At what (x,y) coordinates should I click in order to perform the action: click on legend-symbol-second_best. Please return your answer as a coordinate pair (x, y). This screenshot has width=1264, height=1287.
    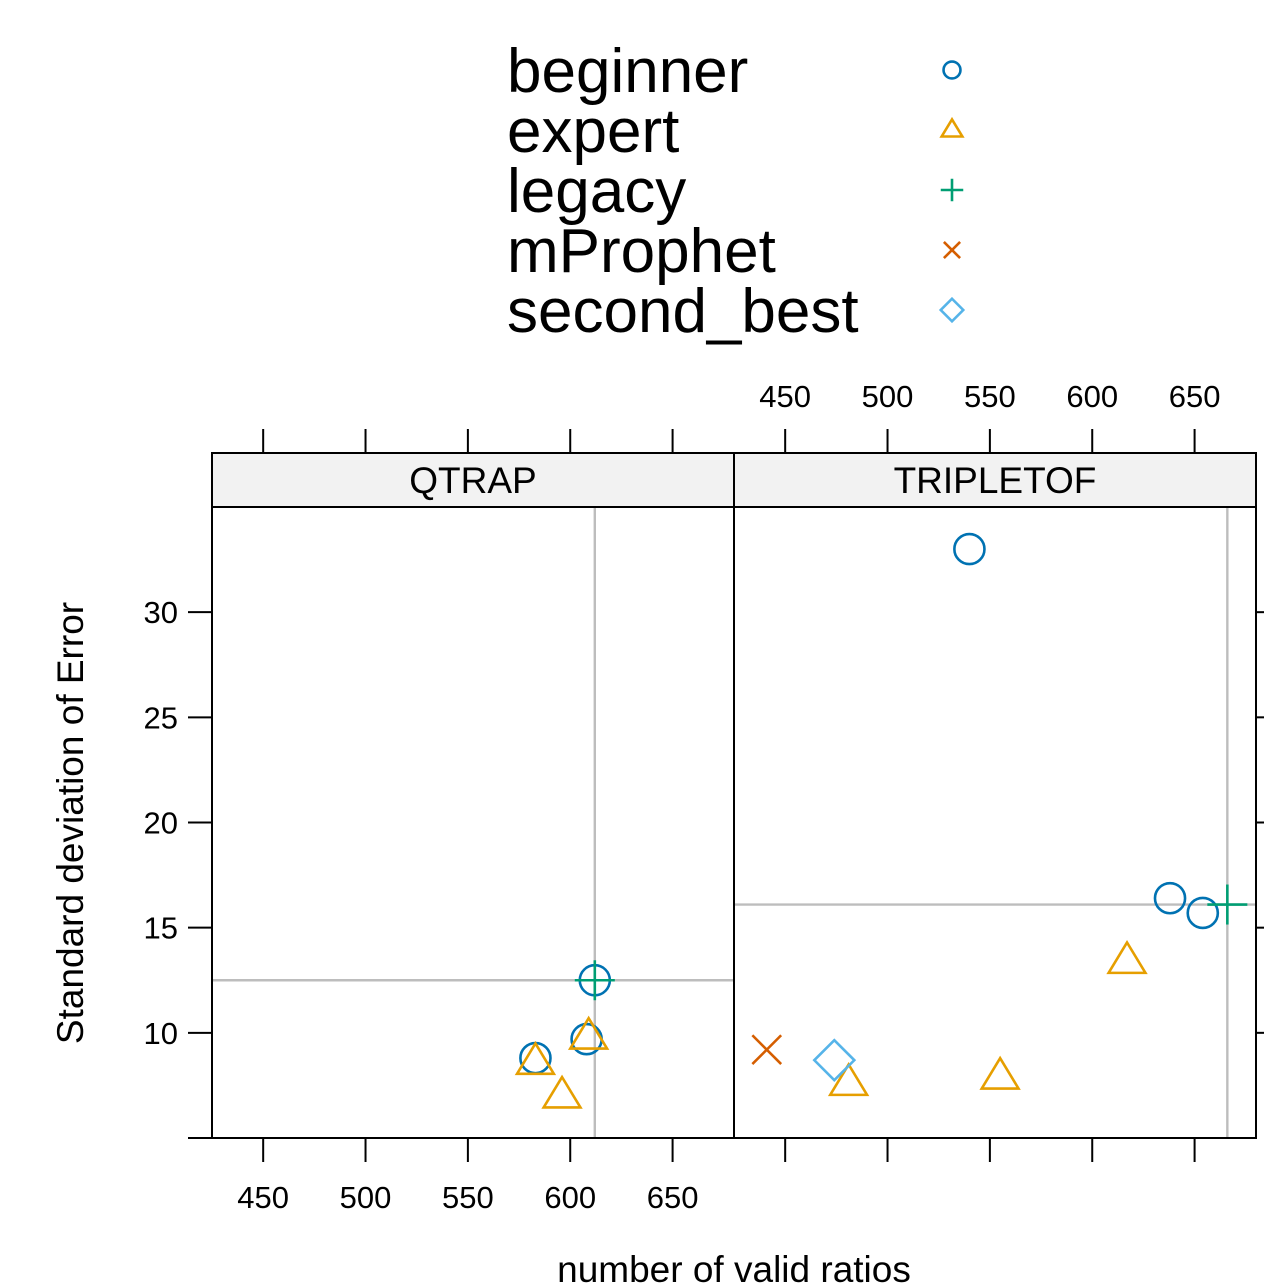
    Looking at the image, I should click on (952, 310).